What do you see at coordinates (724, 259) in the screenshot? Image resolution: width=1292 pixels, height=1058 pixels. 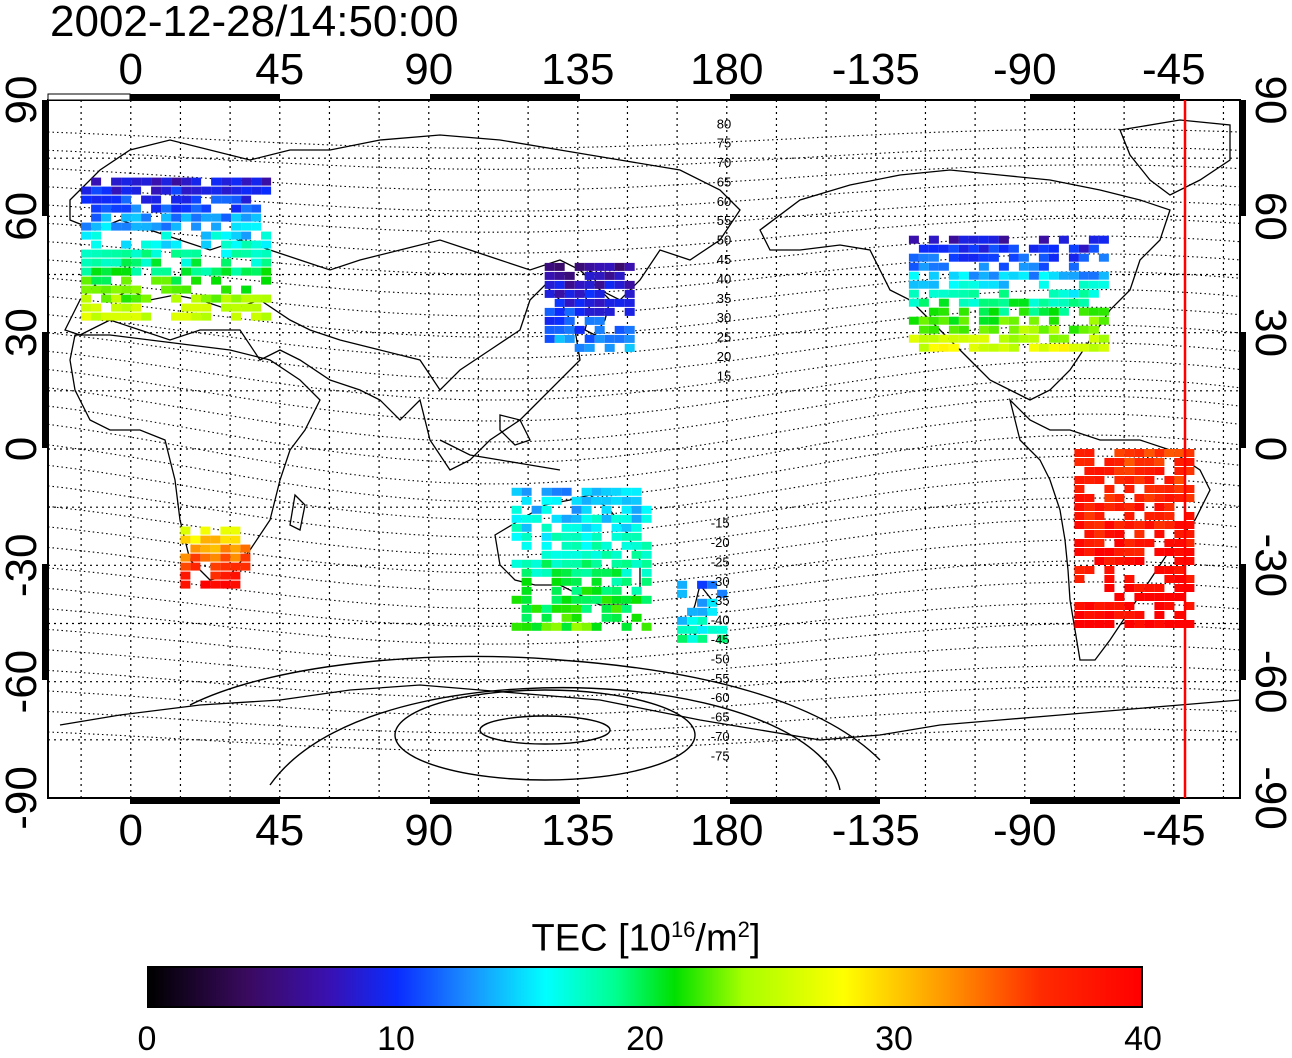 I see `contour-label: 45` at bounding box center [724, 259].